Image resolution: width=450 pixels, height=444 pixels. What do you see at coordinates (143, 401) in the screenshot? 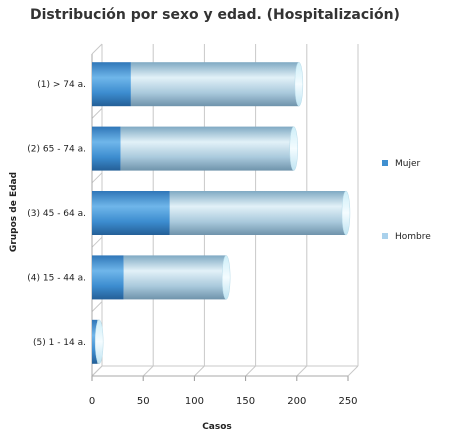
I see `x-tick-label: 50` at bounding box center [143, 401].